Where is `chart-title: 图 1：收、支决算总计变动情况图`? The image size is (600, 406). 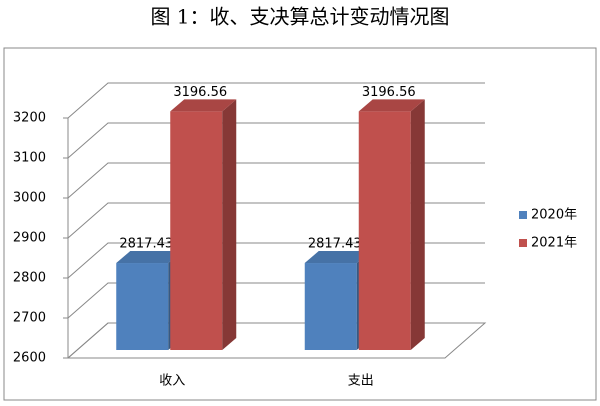 chart-title: 图 1：收、支决算总计变动情况图 is located at coordinates (299, 17).